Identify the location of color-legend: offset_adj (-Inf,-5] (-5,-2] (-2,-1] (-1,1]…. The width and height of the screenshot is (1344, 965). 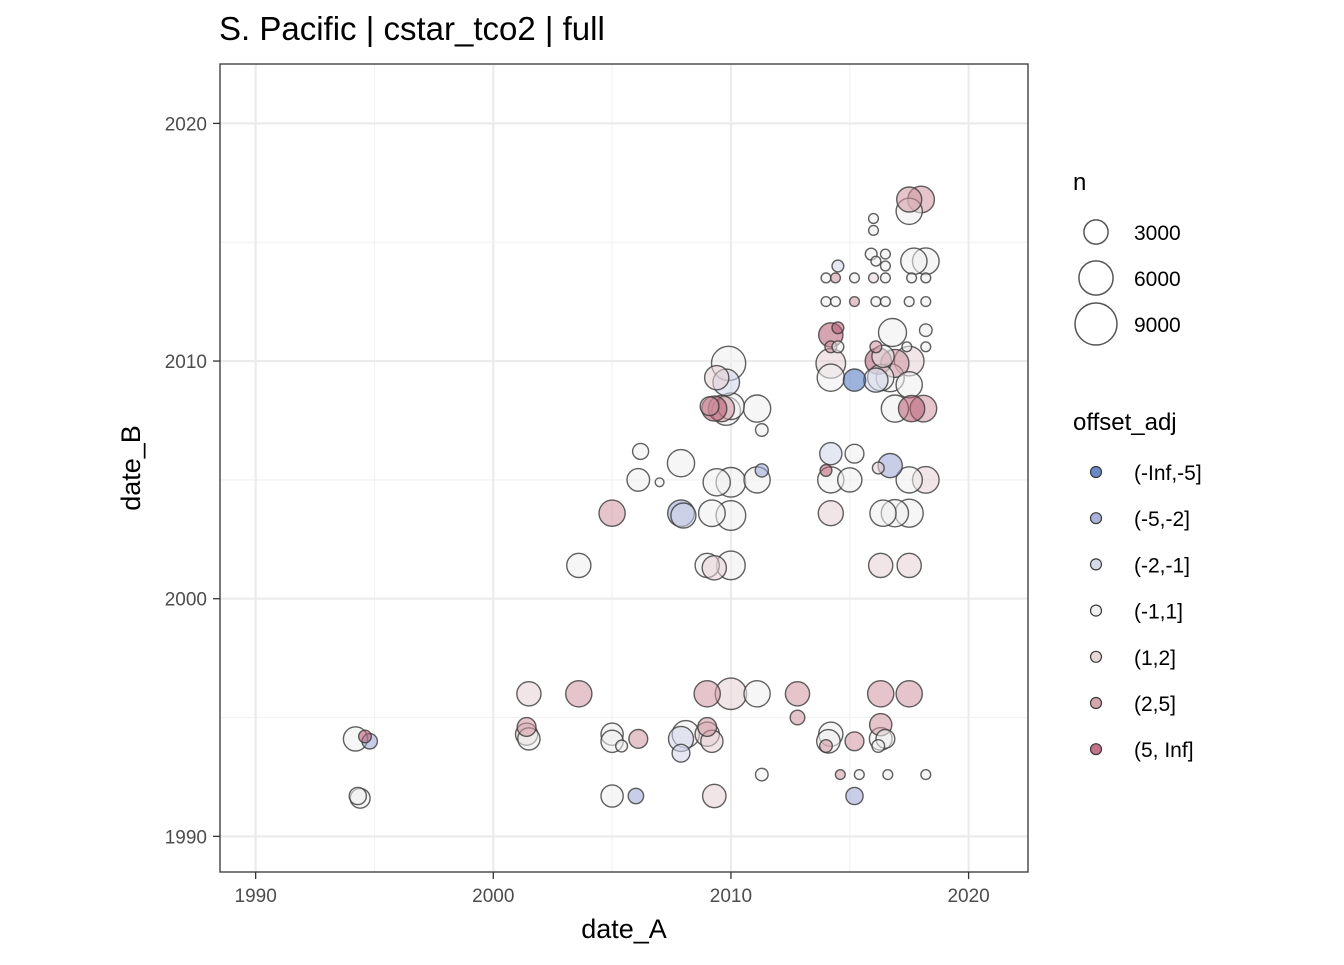
(1137, 585).